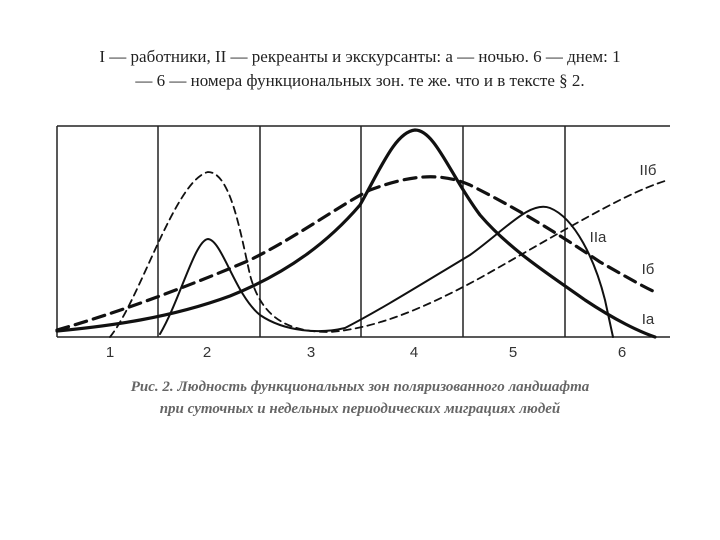 The height and width of the screenshot is (540, 720). I want to click on curve-label: IIб, so click(648, 170).